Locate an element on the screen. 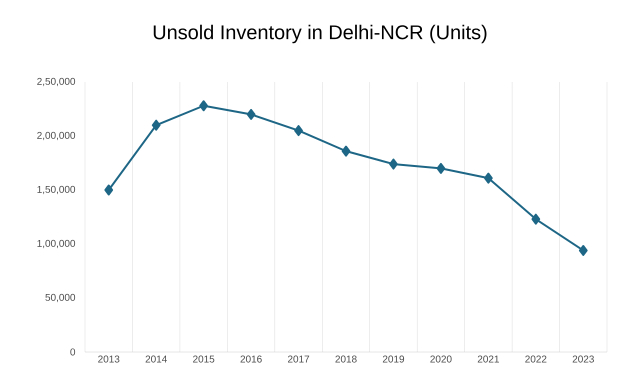 This screenshot has height=386, width=640. x-tick-label: 2019 is located at coordinates (393, 359).